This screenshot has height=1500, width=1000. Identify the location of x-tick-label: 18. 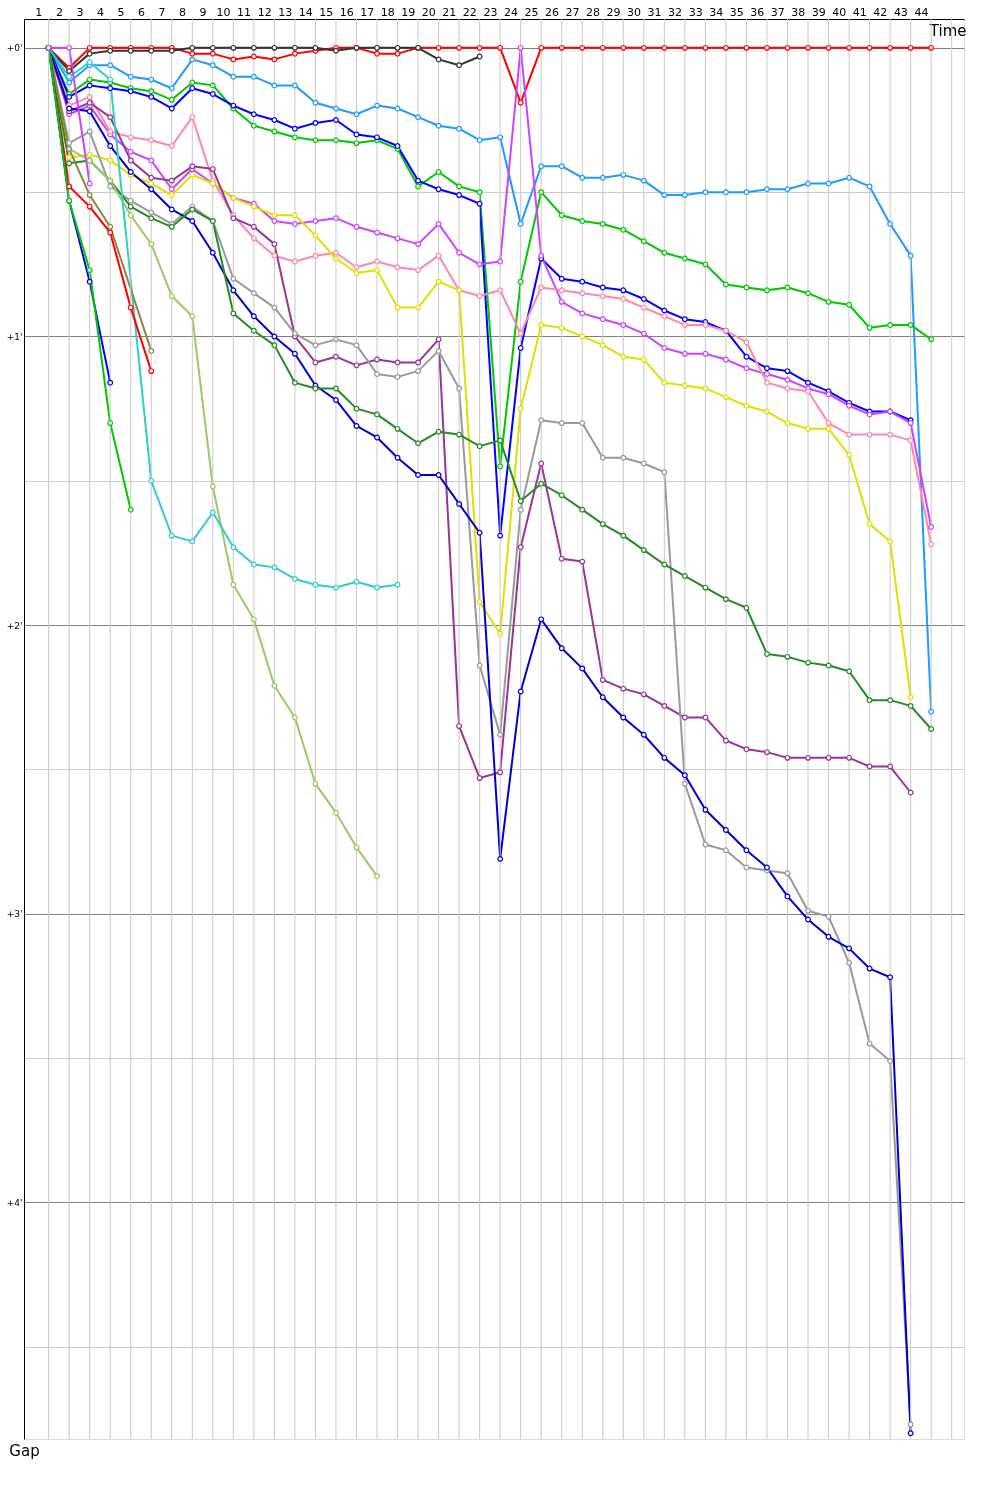
(387, 12).